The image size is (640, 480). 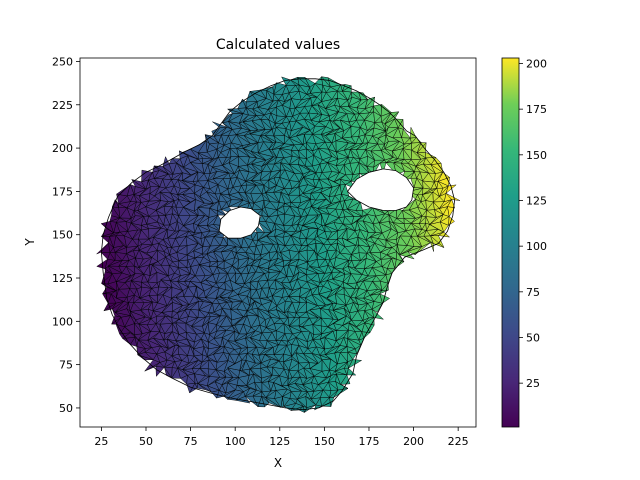 I want to click on chart-title: Calculated values, so click(x=278, y=45).